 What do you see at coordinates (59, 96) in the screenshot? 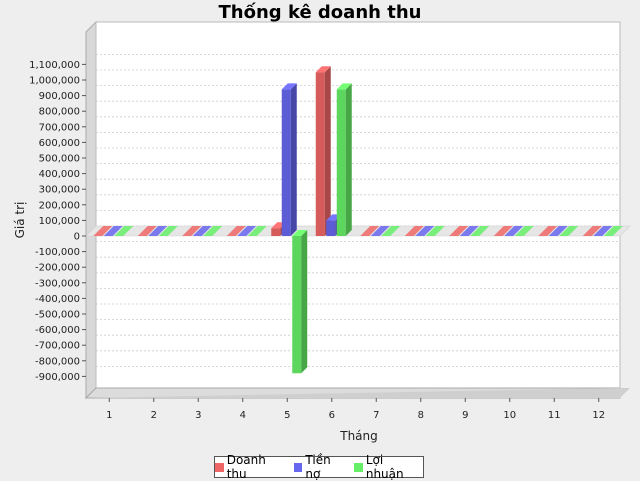
I see `y-tick-label: 900,000` at bounding box center [59, 96].